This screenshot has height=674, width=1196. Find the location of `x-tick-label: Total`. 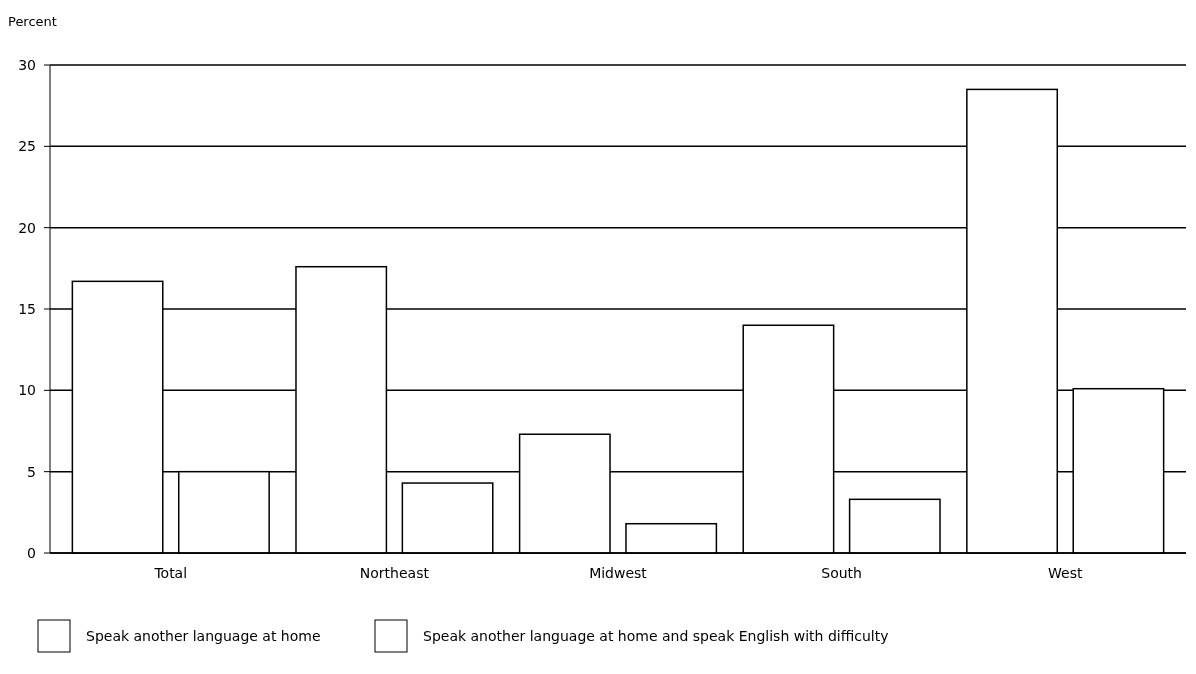

x-tick-label: Total is located at coordinates (170, 573).